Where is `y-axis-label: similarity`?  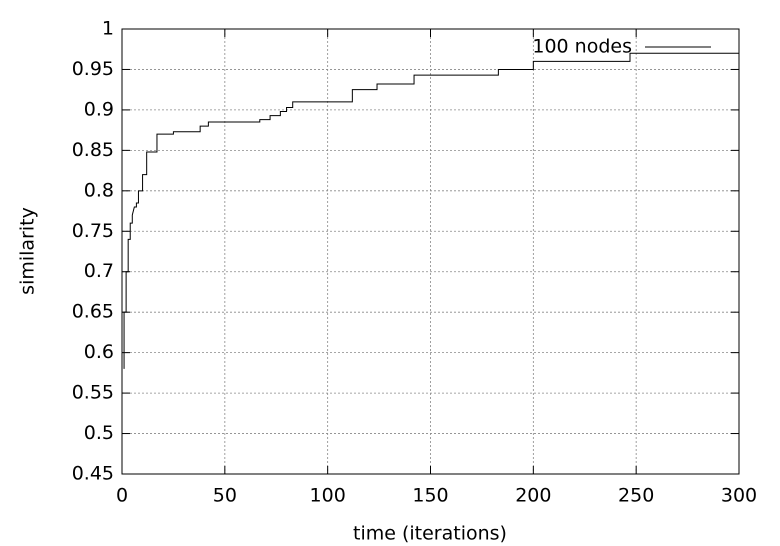
y-axis-label: similarity is located at coordinates (28, 251).